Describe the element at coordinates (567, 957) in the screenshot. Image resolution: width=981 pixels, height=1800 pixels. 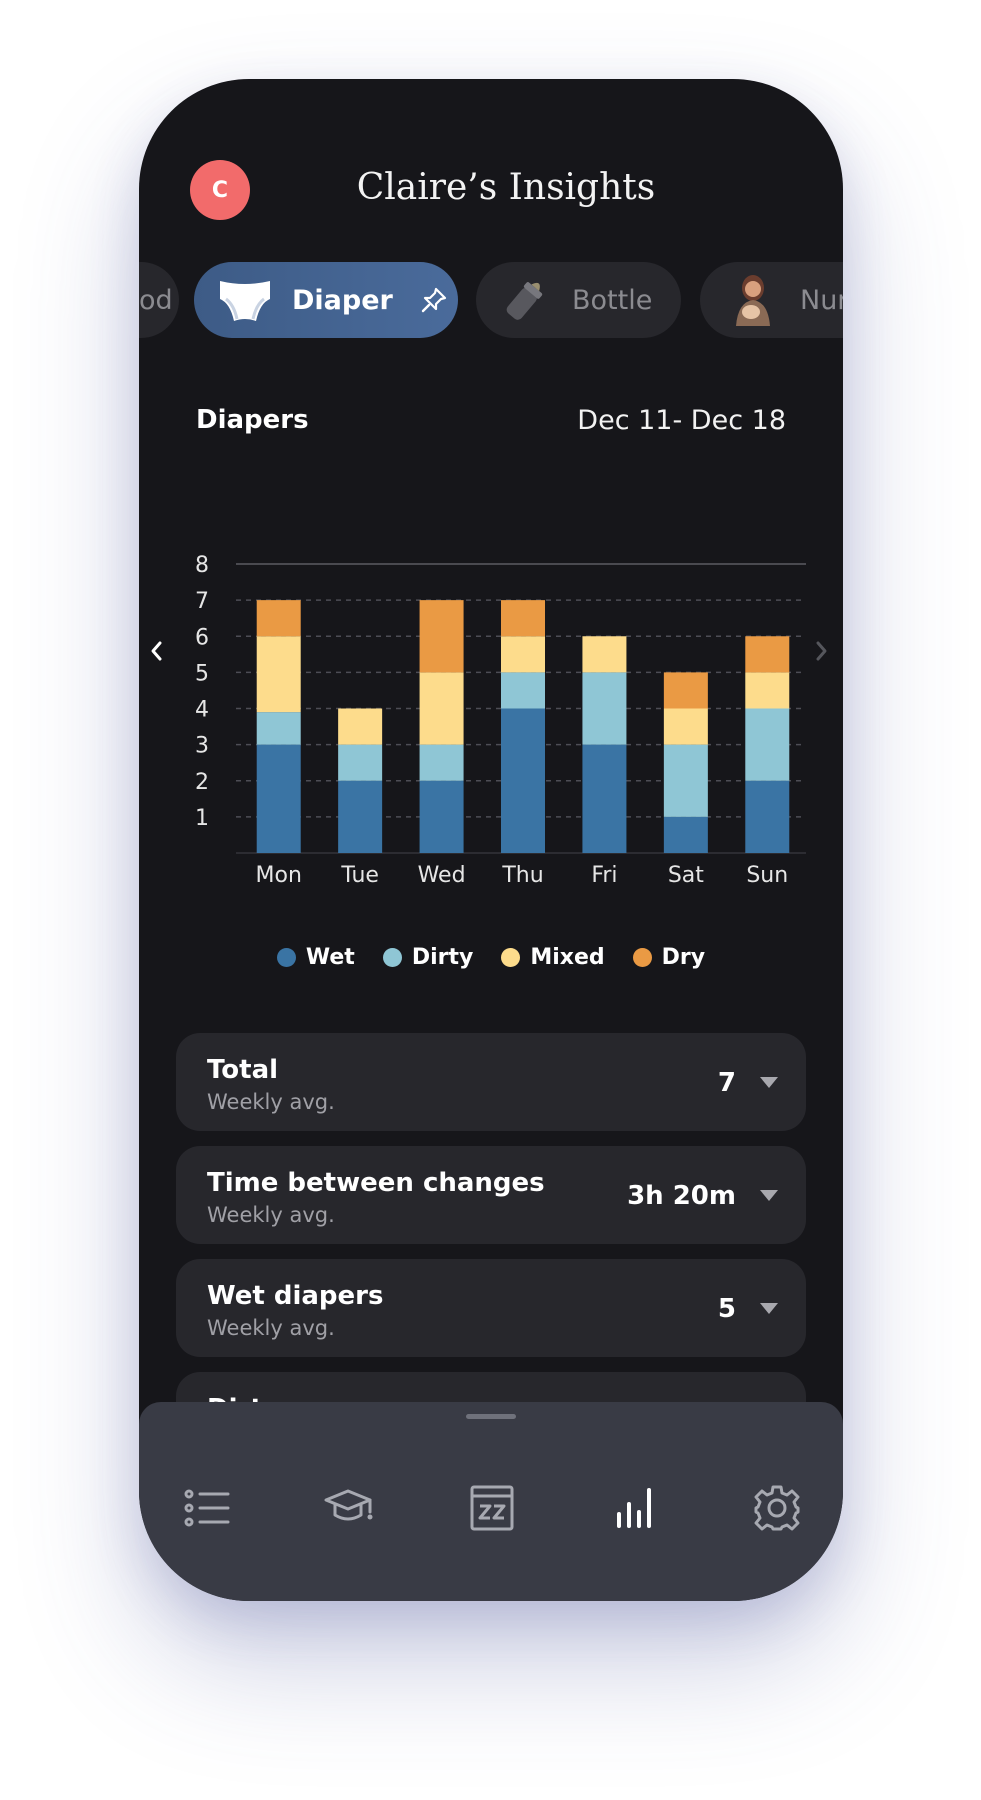
I see `legend-label: Mixed` at that location.